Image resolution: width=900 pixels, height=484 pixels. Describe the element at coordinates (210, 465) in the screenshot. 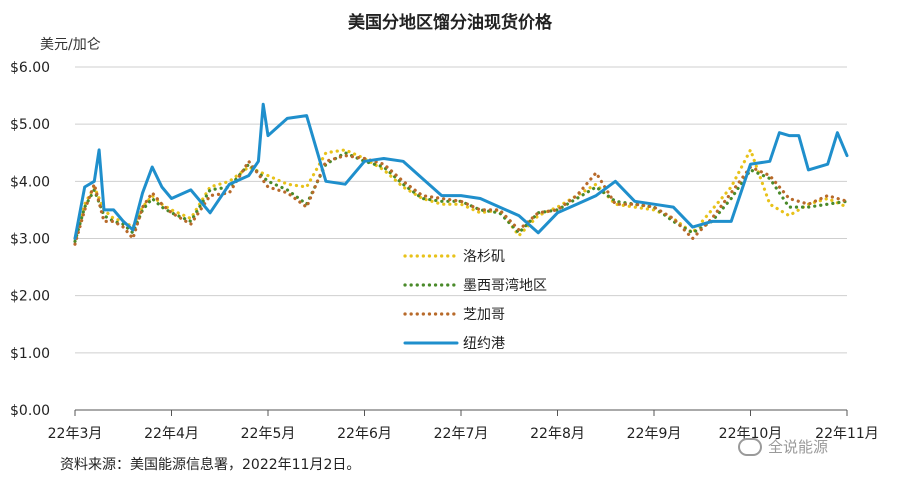

I see `source-note: 资料来源：美国能源信息署，2022年11月2日。` at that location.